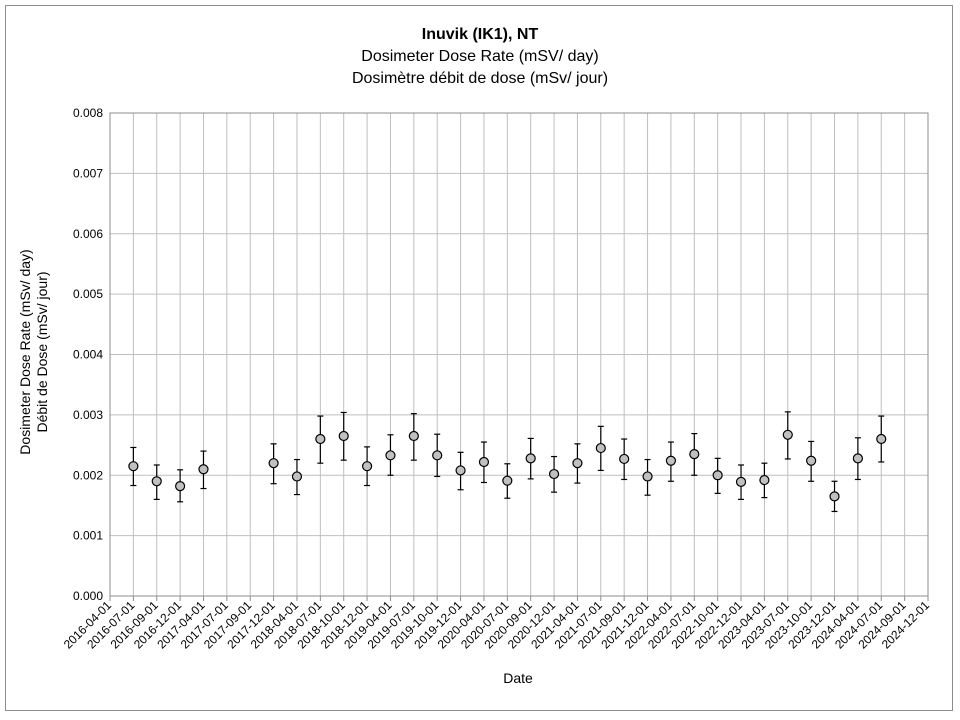 The image size is (960, 720). Describe the element at coordinates (88, 294) in the screenshot. I see `y-tick-label: 0.005` at that location.